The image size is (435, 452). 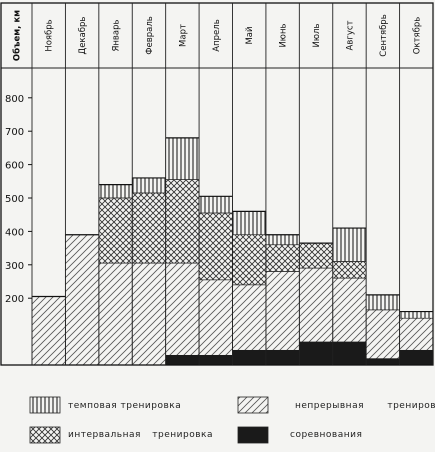 What do you see at coordinates (140, 435) in the screenshot?
I see `legend-label-interval: интервальная тренировка` at bounding box center [140, 435].